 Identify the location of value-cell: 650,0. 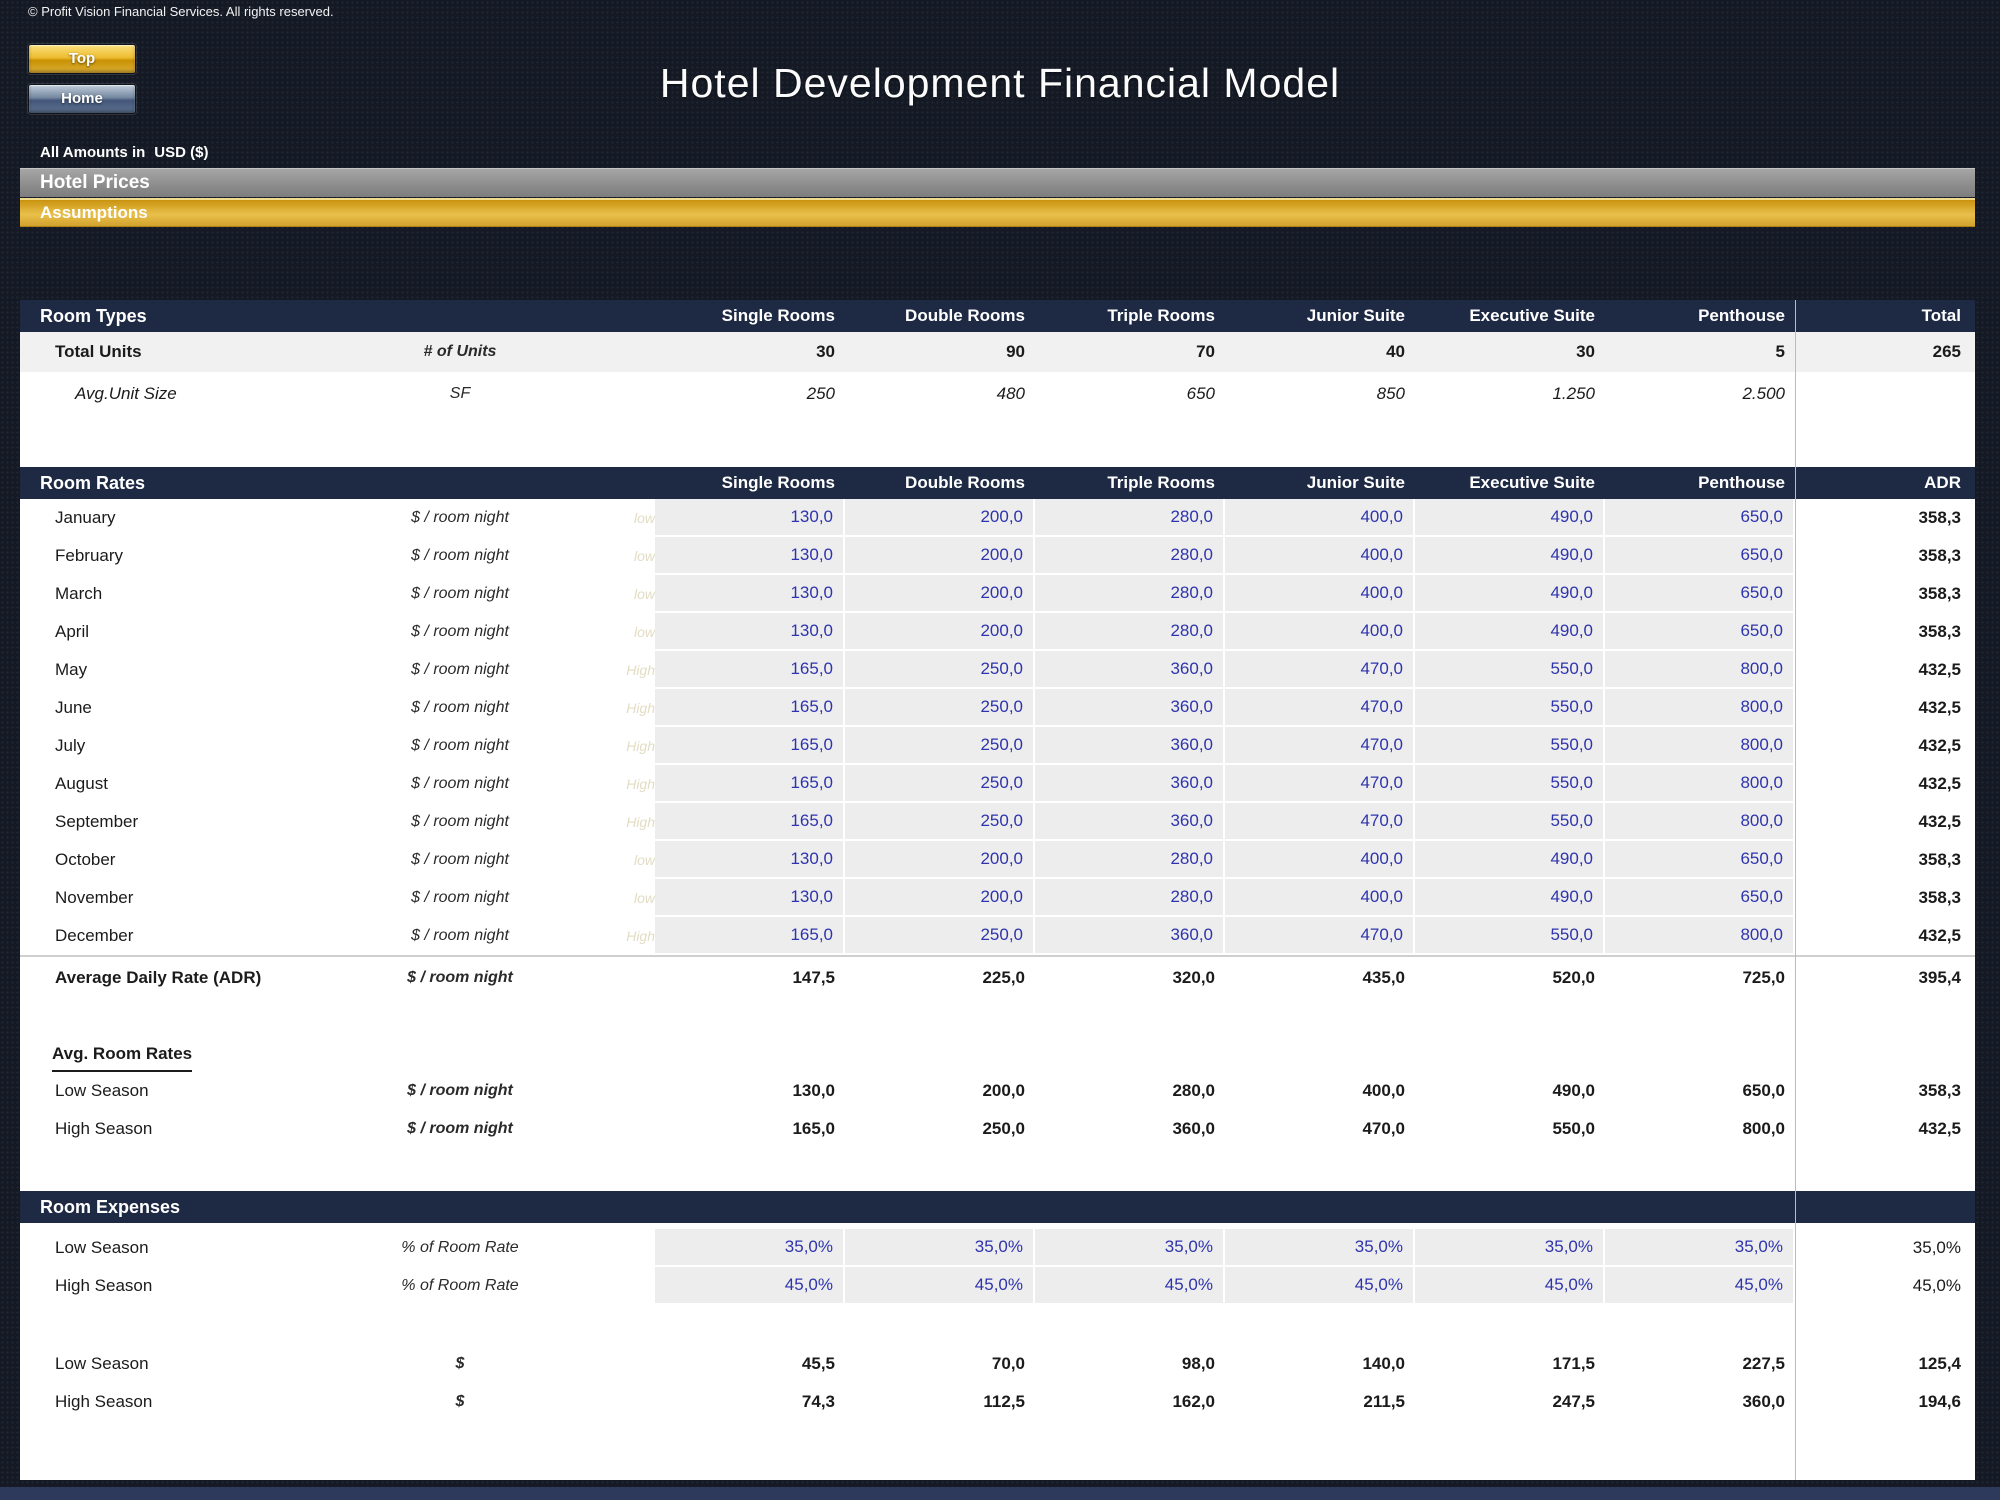
(1763, 1090).